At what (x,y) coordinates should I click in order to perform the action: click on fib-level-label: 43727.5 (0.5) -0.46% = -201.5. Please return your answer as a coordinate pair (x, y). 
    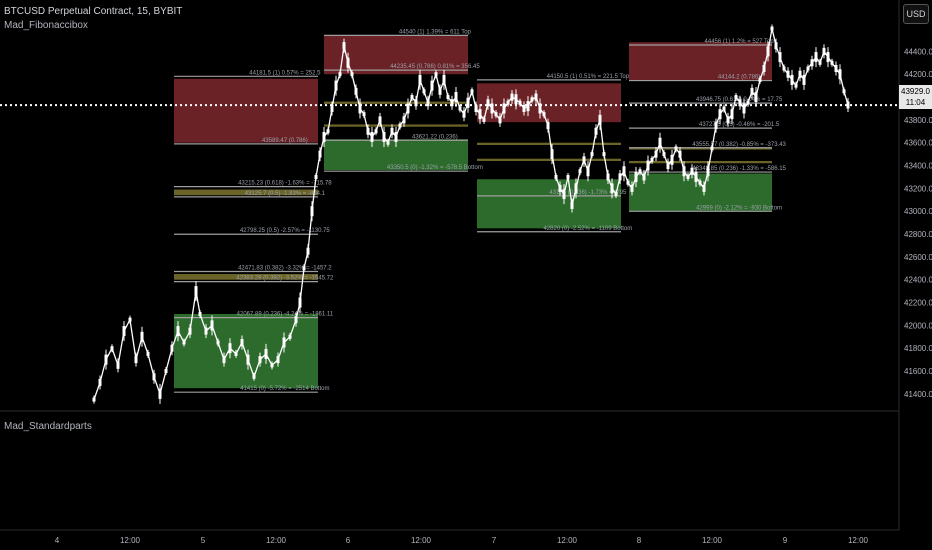
    Looking at the image, I should click on (739, 125).